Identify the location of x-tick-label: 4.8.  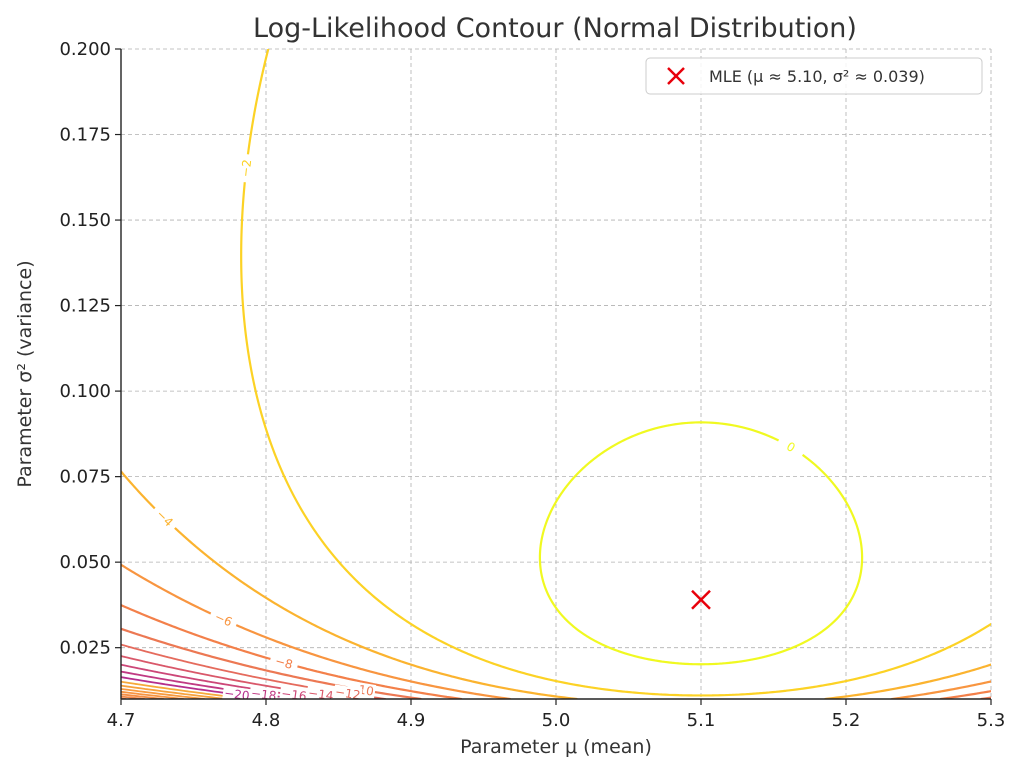
(266, 720).